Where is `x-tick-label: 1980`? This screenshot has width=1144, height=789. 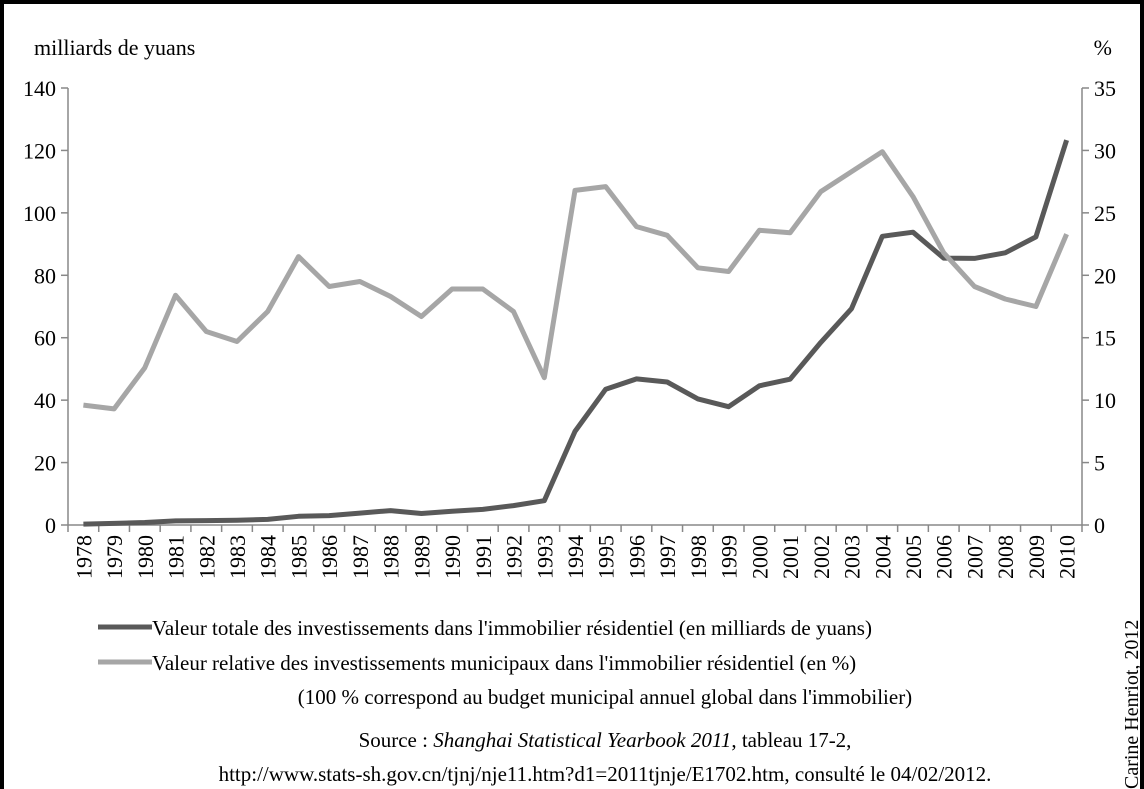
x-tick-label: 1980 is located at coordinates (145, 557).